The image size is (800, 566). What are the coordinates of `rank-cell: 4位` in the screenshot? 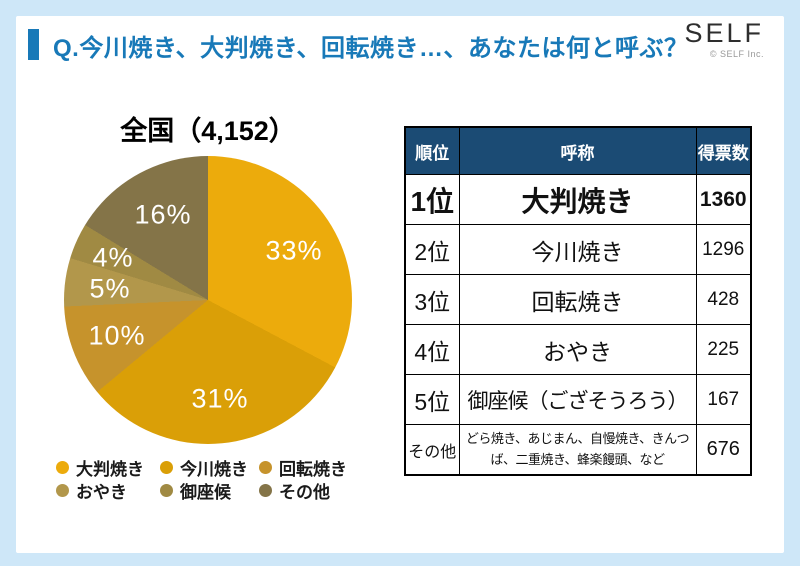 It's located at (432, 349).